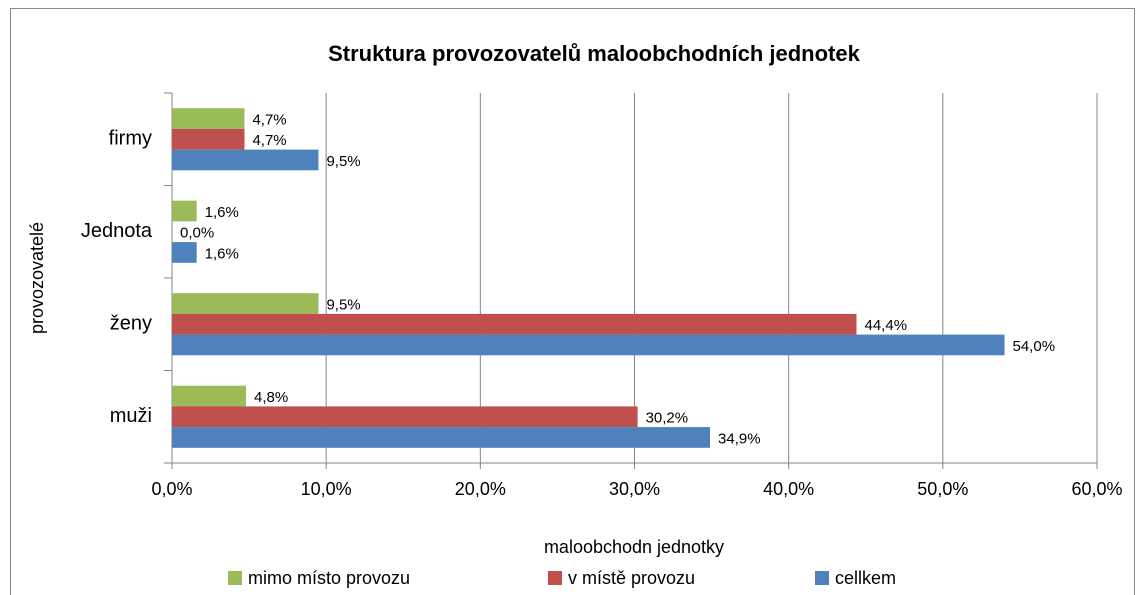 Image resolution: width=1144 pixels, height=595 pixels. I want to click on x-tick-label: 30,0%, so click(634, 489).